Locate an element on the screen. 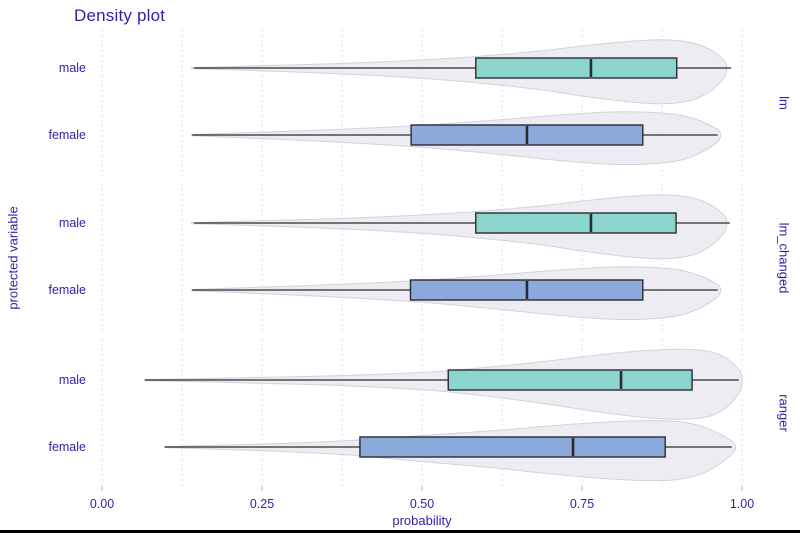  y-tick-label-ranger-male: male is located at coordinates (72, 380).